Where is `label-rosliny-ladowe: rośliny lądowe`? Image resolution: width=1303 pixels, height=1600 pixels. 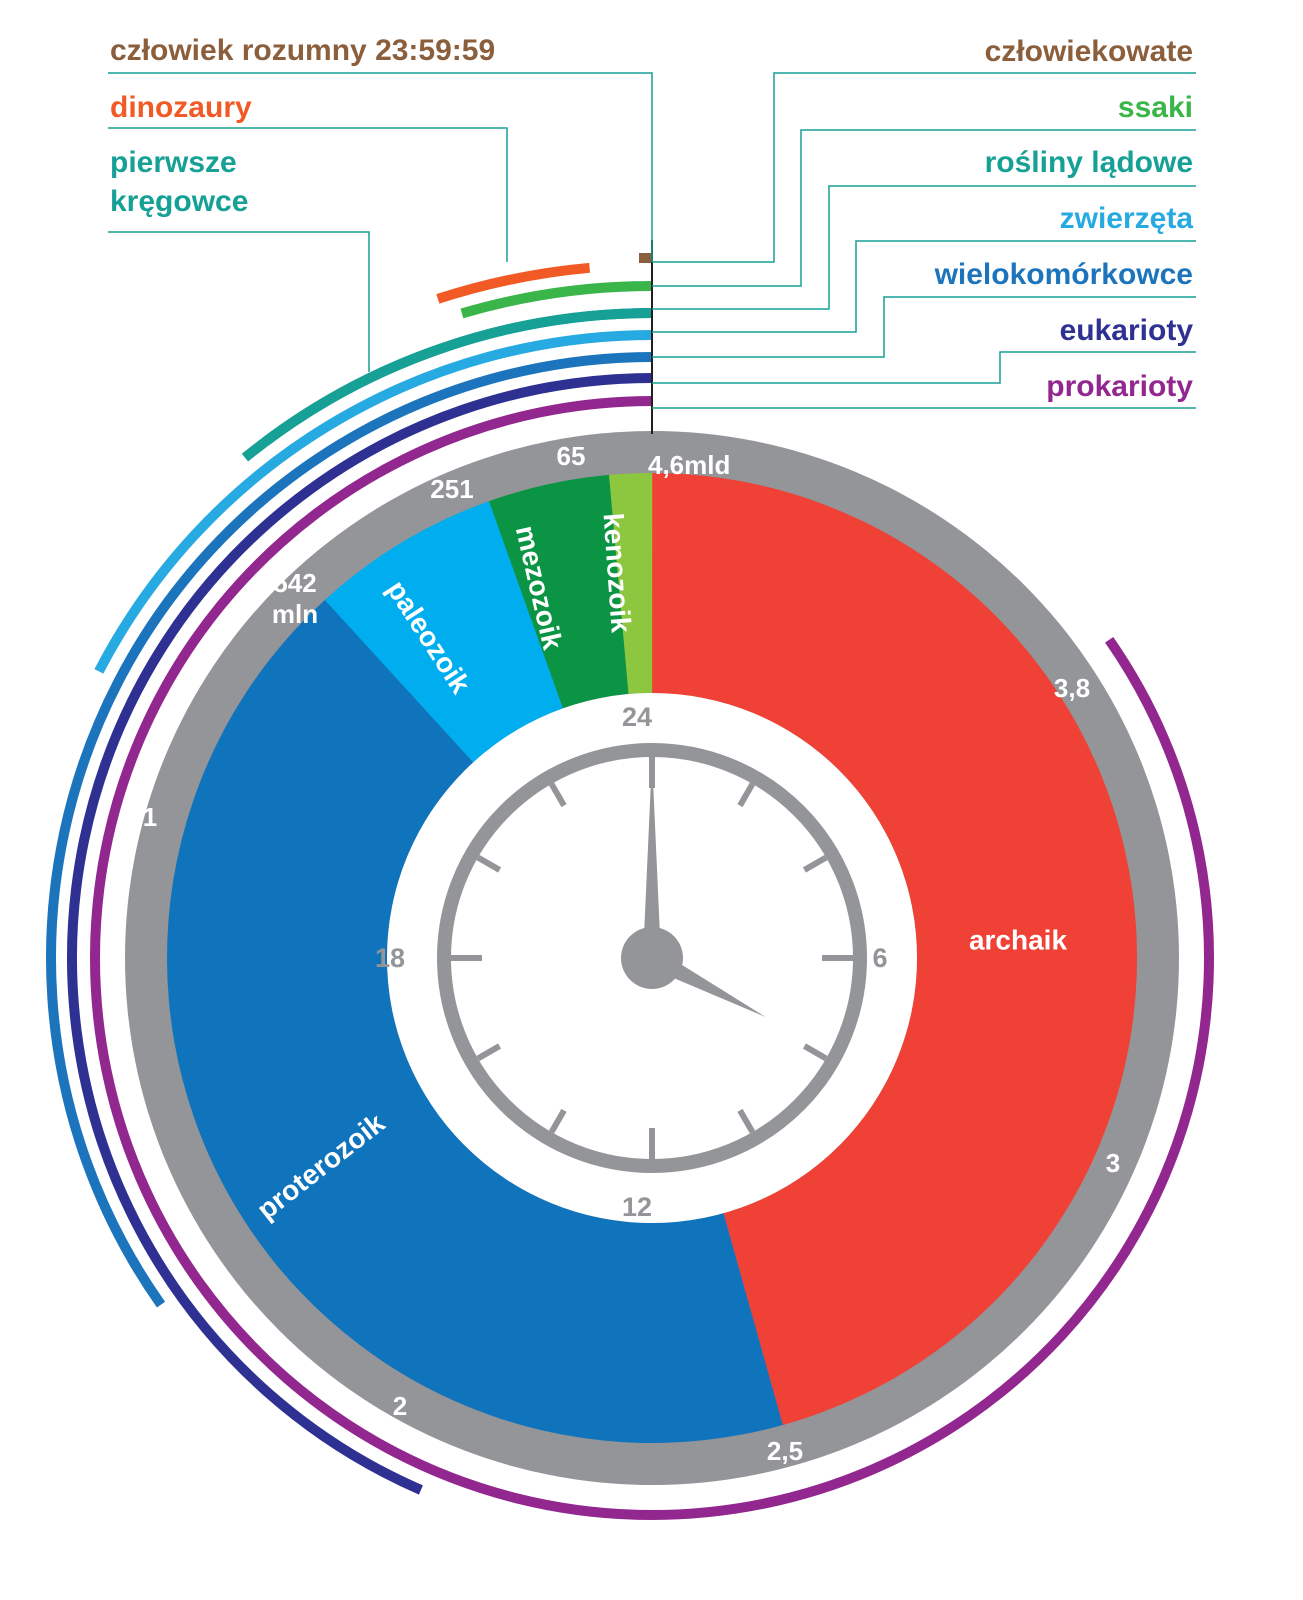
label-rosliny-ladowe: rośliny lądowe is located at coordinates (1089, 162).